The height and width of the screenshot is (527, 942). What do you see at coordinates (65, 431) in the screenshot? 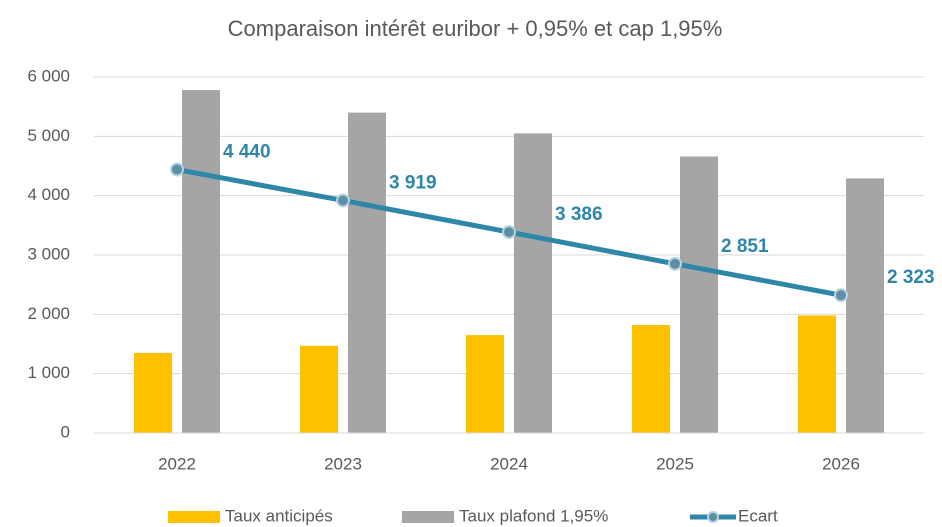
I see `y-tick-label: 0` at bounding box center [65, 431].